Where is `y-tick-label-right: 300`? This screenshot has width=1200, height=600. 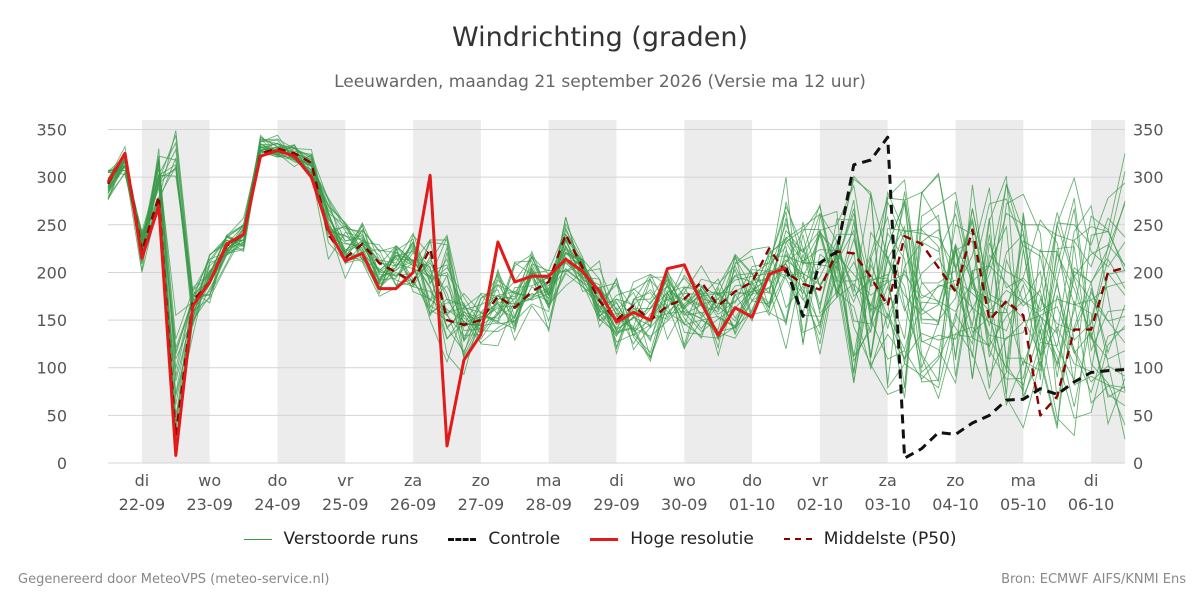
y-tick-label-right: 300 is located at coordinates (1148, 177).